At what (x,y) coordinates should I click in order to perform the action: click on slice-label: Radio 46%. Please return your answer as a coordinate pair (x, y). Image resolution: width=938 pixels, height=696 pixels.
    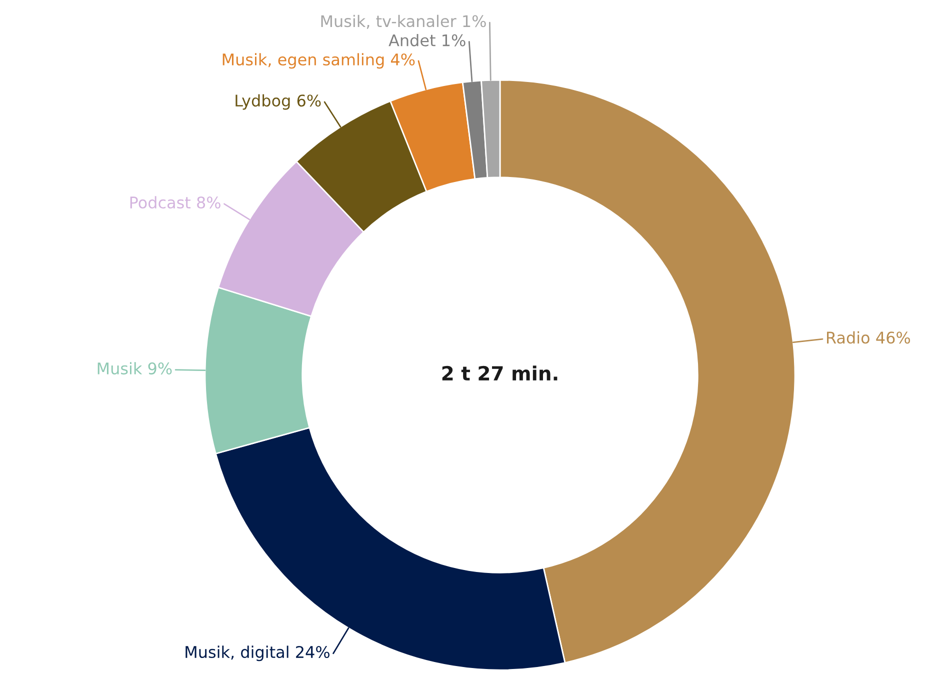
    Looking at the image, I should click on (868, 337).